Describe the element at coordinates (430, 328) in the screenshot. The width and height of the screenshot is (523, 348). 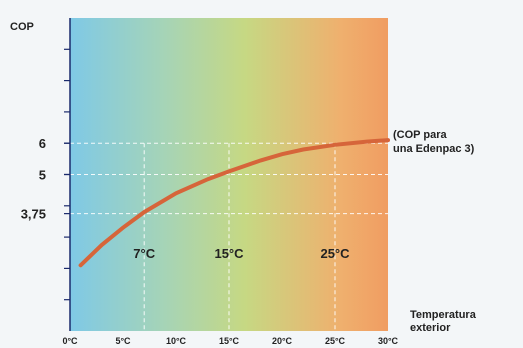
I see `x-axis-label-line-2: exterior` at that location.